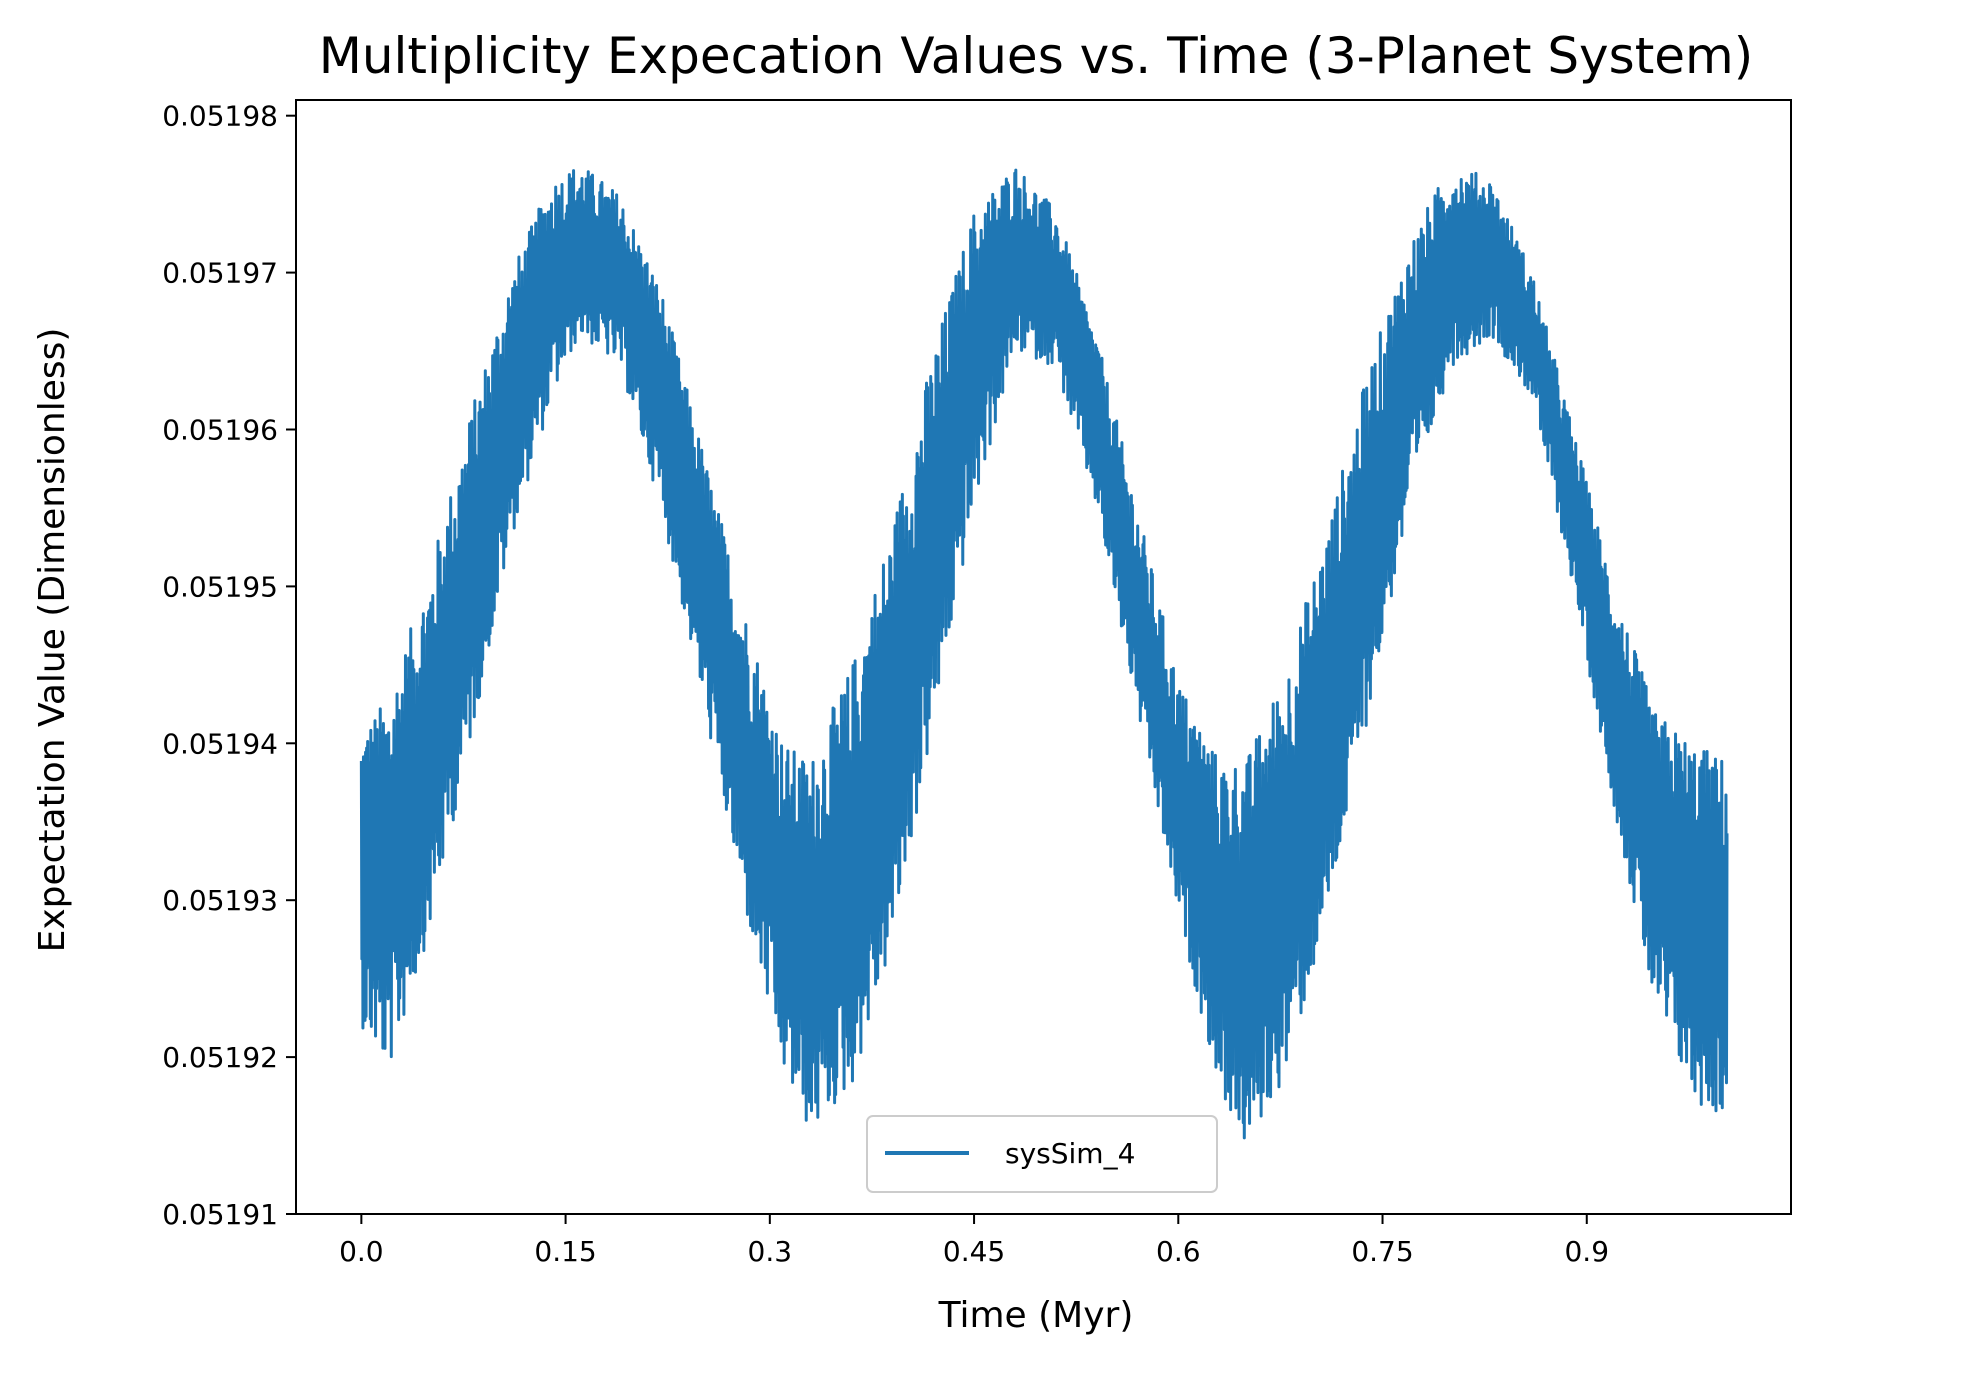 The image size is (1966, 1374). Describe the element at coordinates (220, 900) in the screenshot. I see `y-tick-label: 0.05193` at that location.